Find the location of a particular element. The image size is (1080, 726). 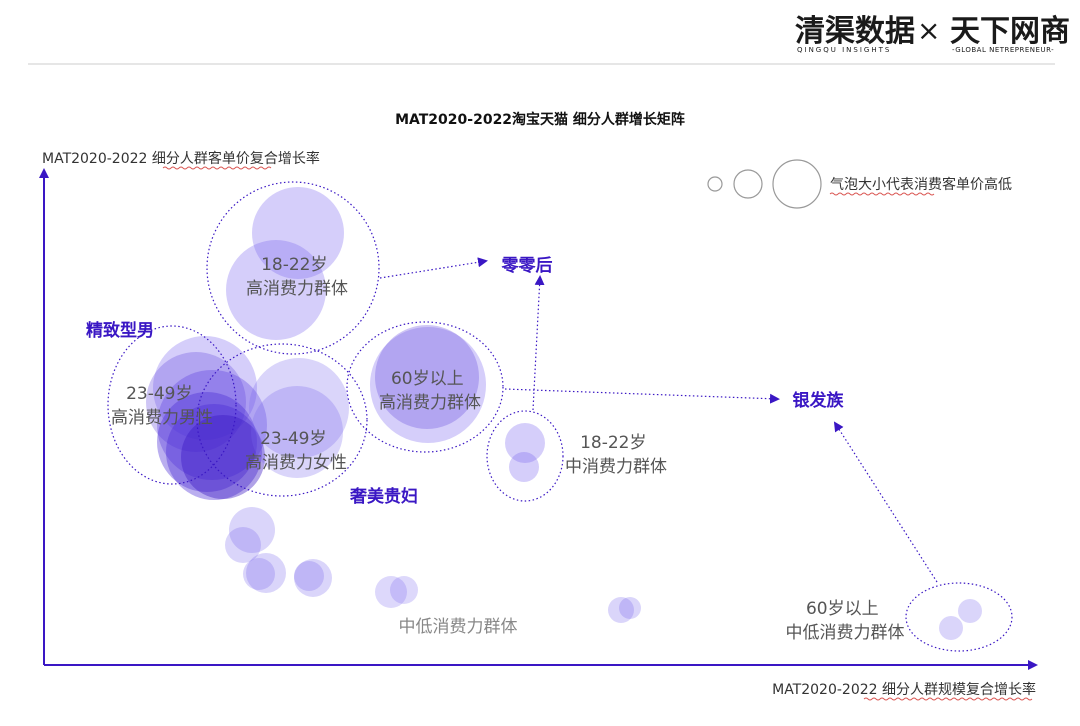

label-18-22-high: 18-22岁 高消费力群体 is located at coordinates (297, 277).